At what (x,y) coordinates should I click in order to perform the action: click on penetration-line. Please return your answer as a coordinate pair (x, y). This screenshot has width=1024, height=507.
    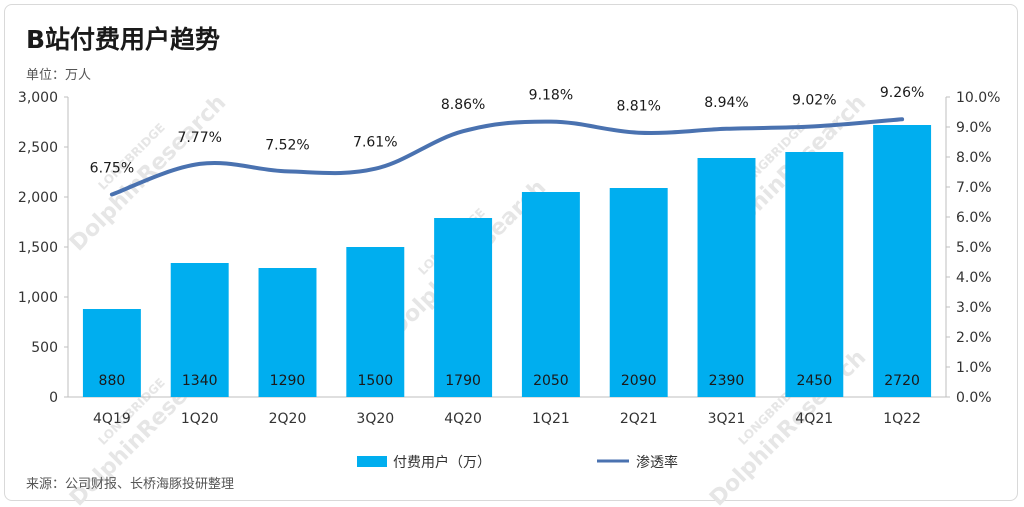
    Looking at the image, I should click on (507, 157).